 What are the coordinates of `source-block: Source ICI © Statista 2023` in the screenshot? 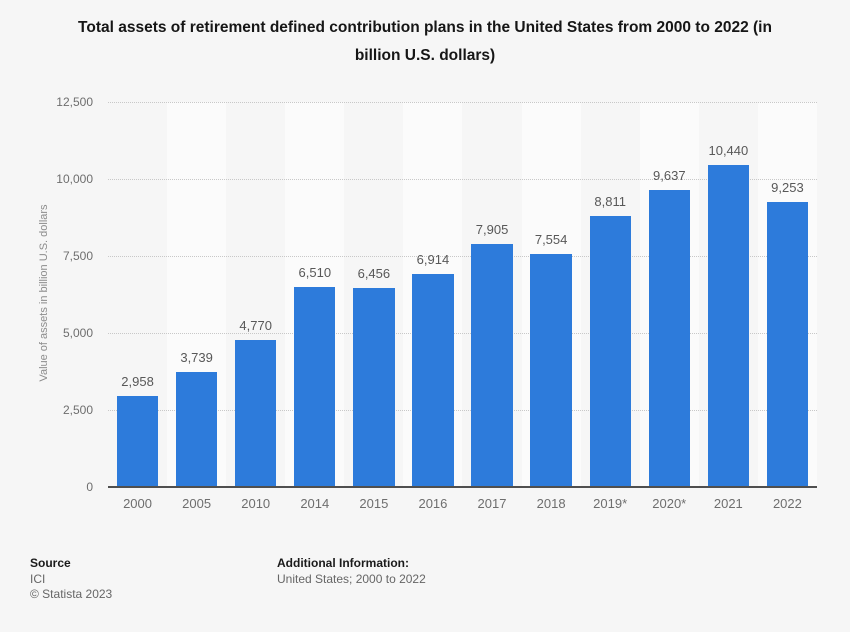 It's located at (71, 579).